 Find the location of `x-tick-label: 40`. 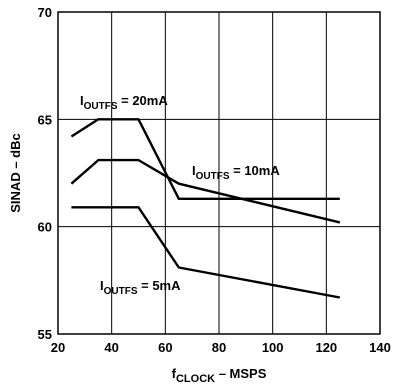

x-tick-label: 40 is located at coordinates (111, 347).